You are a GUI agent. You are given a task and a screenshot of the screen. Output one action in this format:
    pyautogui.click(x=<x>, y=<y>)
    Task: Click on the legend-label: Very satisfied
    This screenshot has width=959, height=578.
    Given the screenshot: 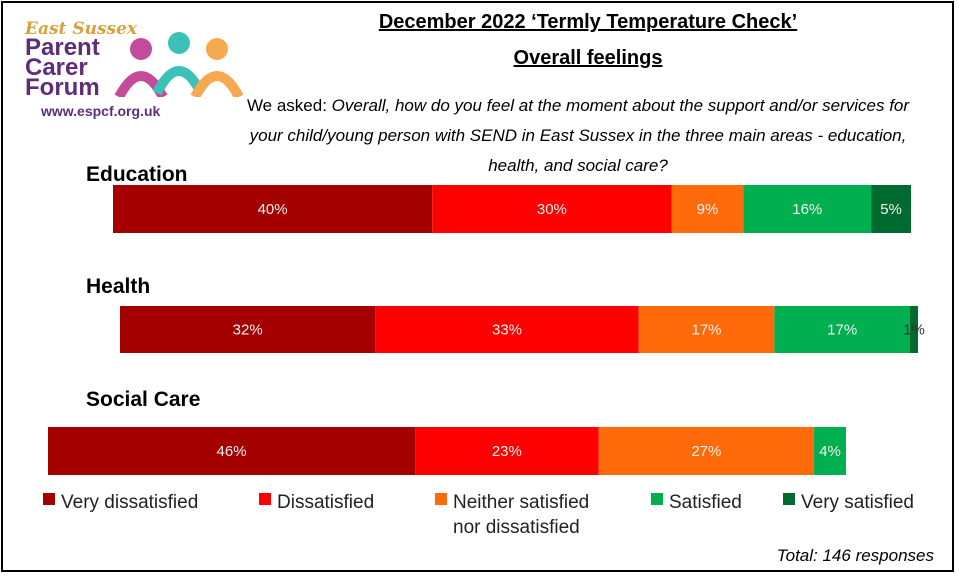 What is the action you would take?
    pyautogui.click(x=857, y=502)
    